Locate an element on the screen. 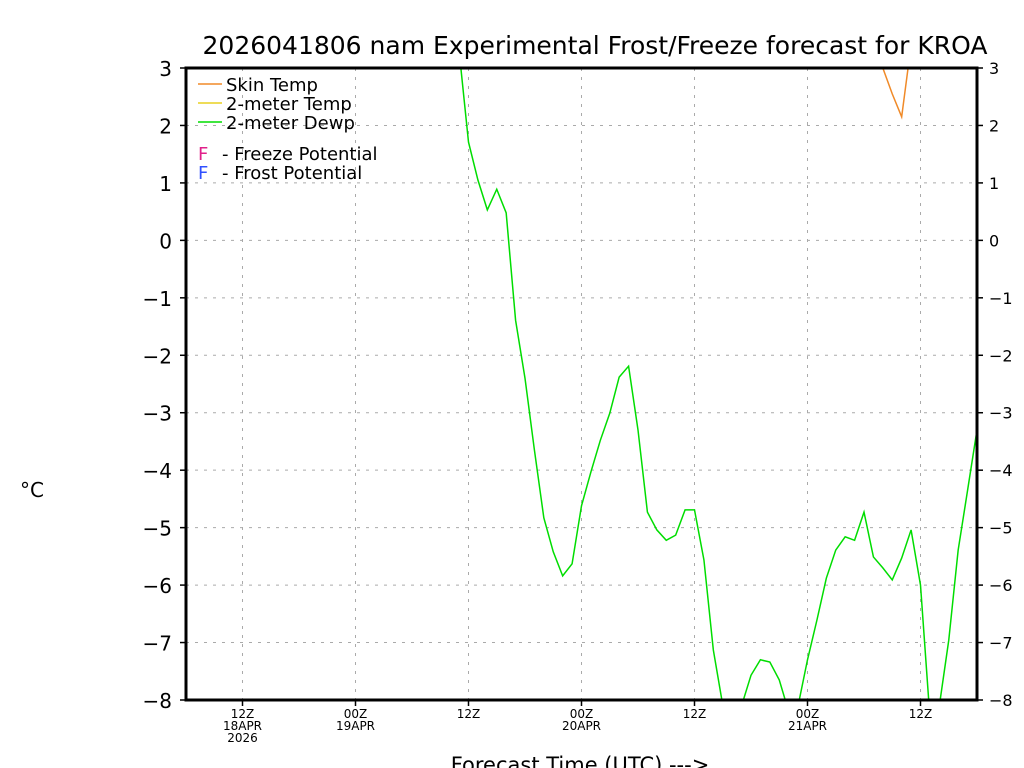 The width and height of the screenshot is (1024, 768). y-tick-label-right: −4 is located at coordinates (1001, 470).